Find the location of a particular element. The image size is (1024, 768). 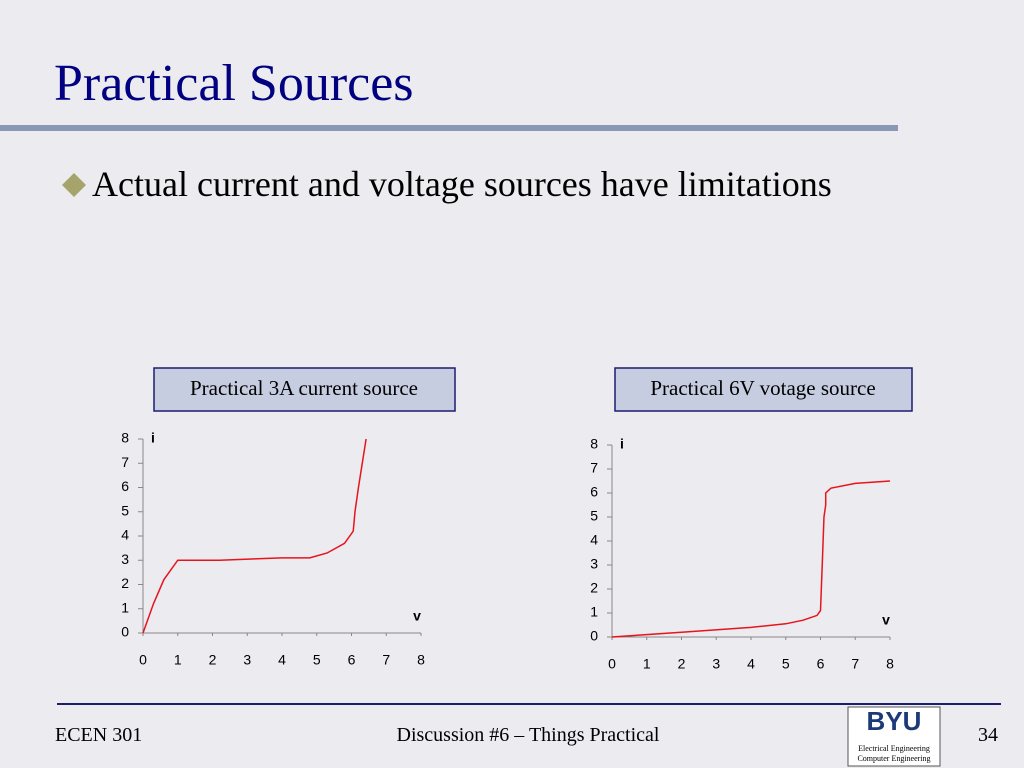

logo-line: Computer Engineering is located at coordinates (893, 758).